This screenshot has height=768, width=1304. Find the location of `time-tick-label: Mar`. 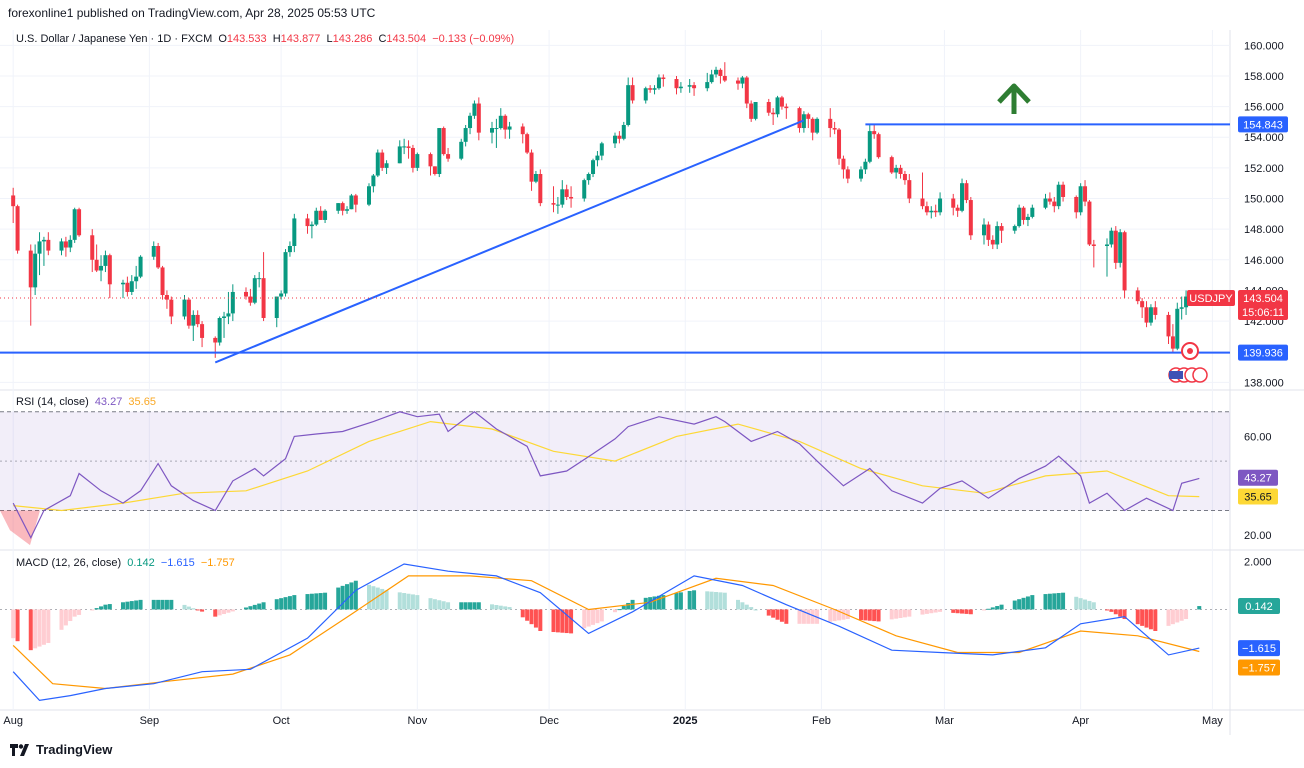

time-tick-label: Mar is located at coordinates (944, 721).